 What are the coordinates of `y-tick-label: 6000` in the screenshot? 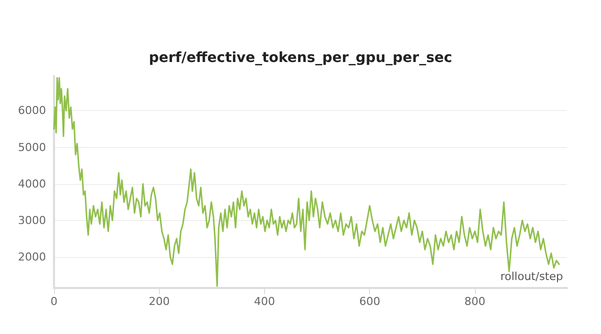 It's located at (32, 111).